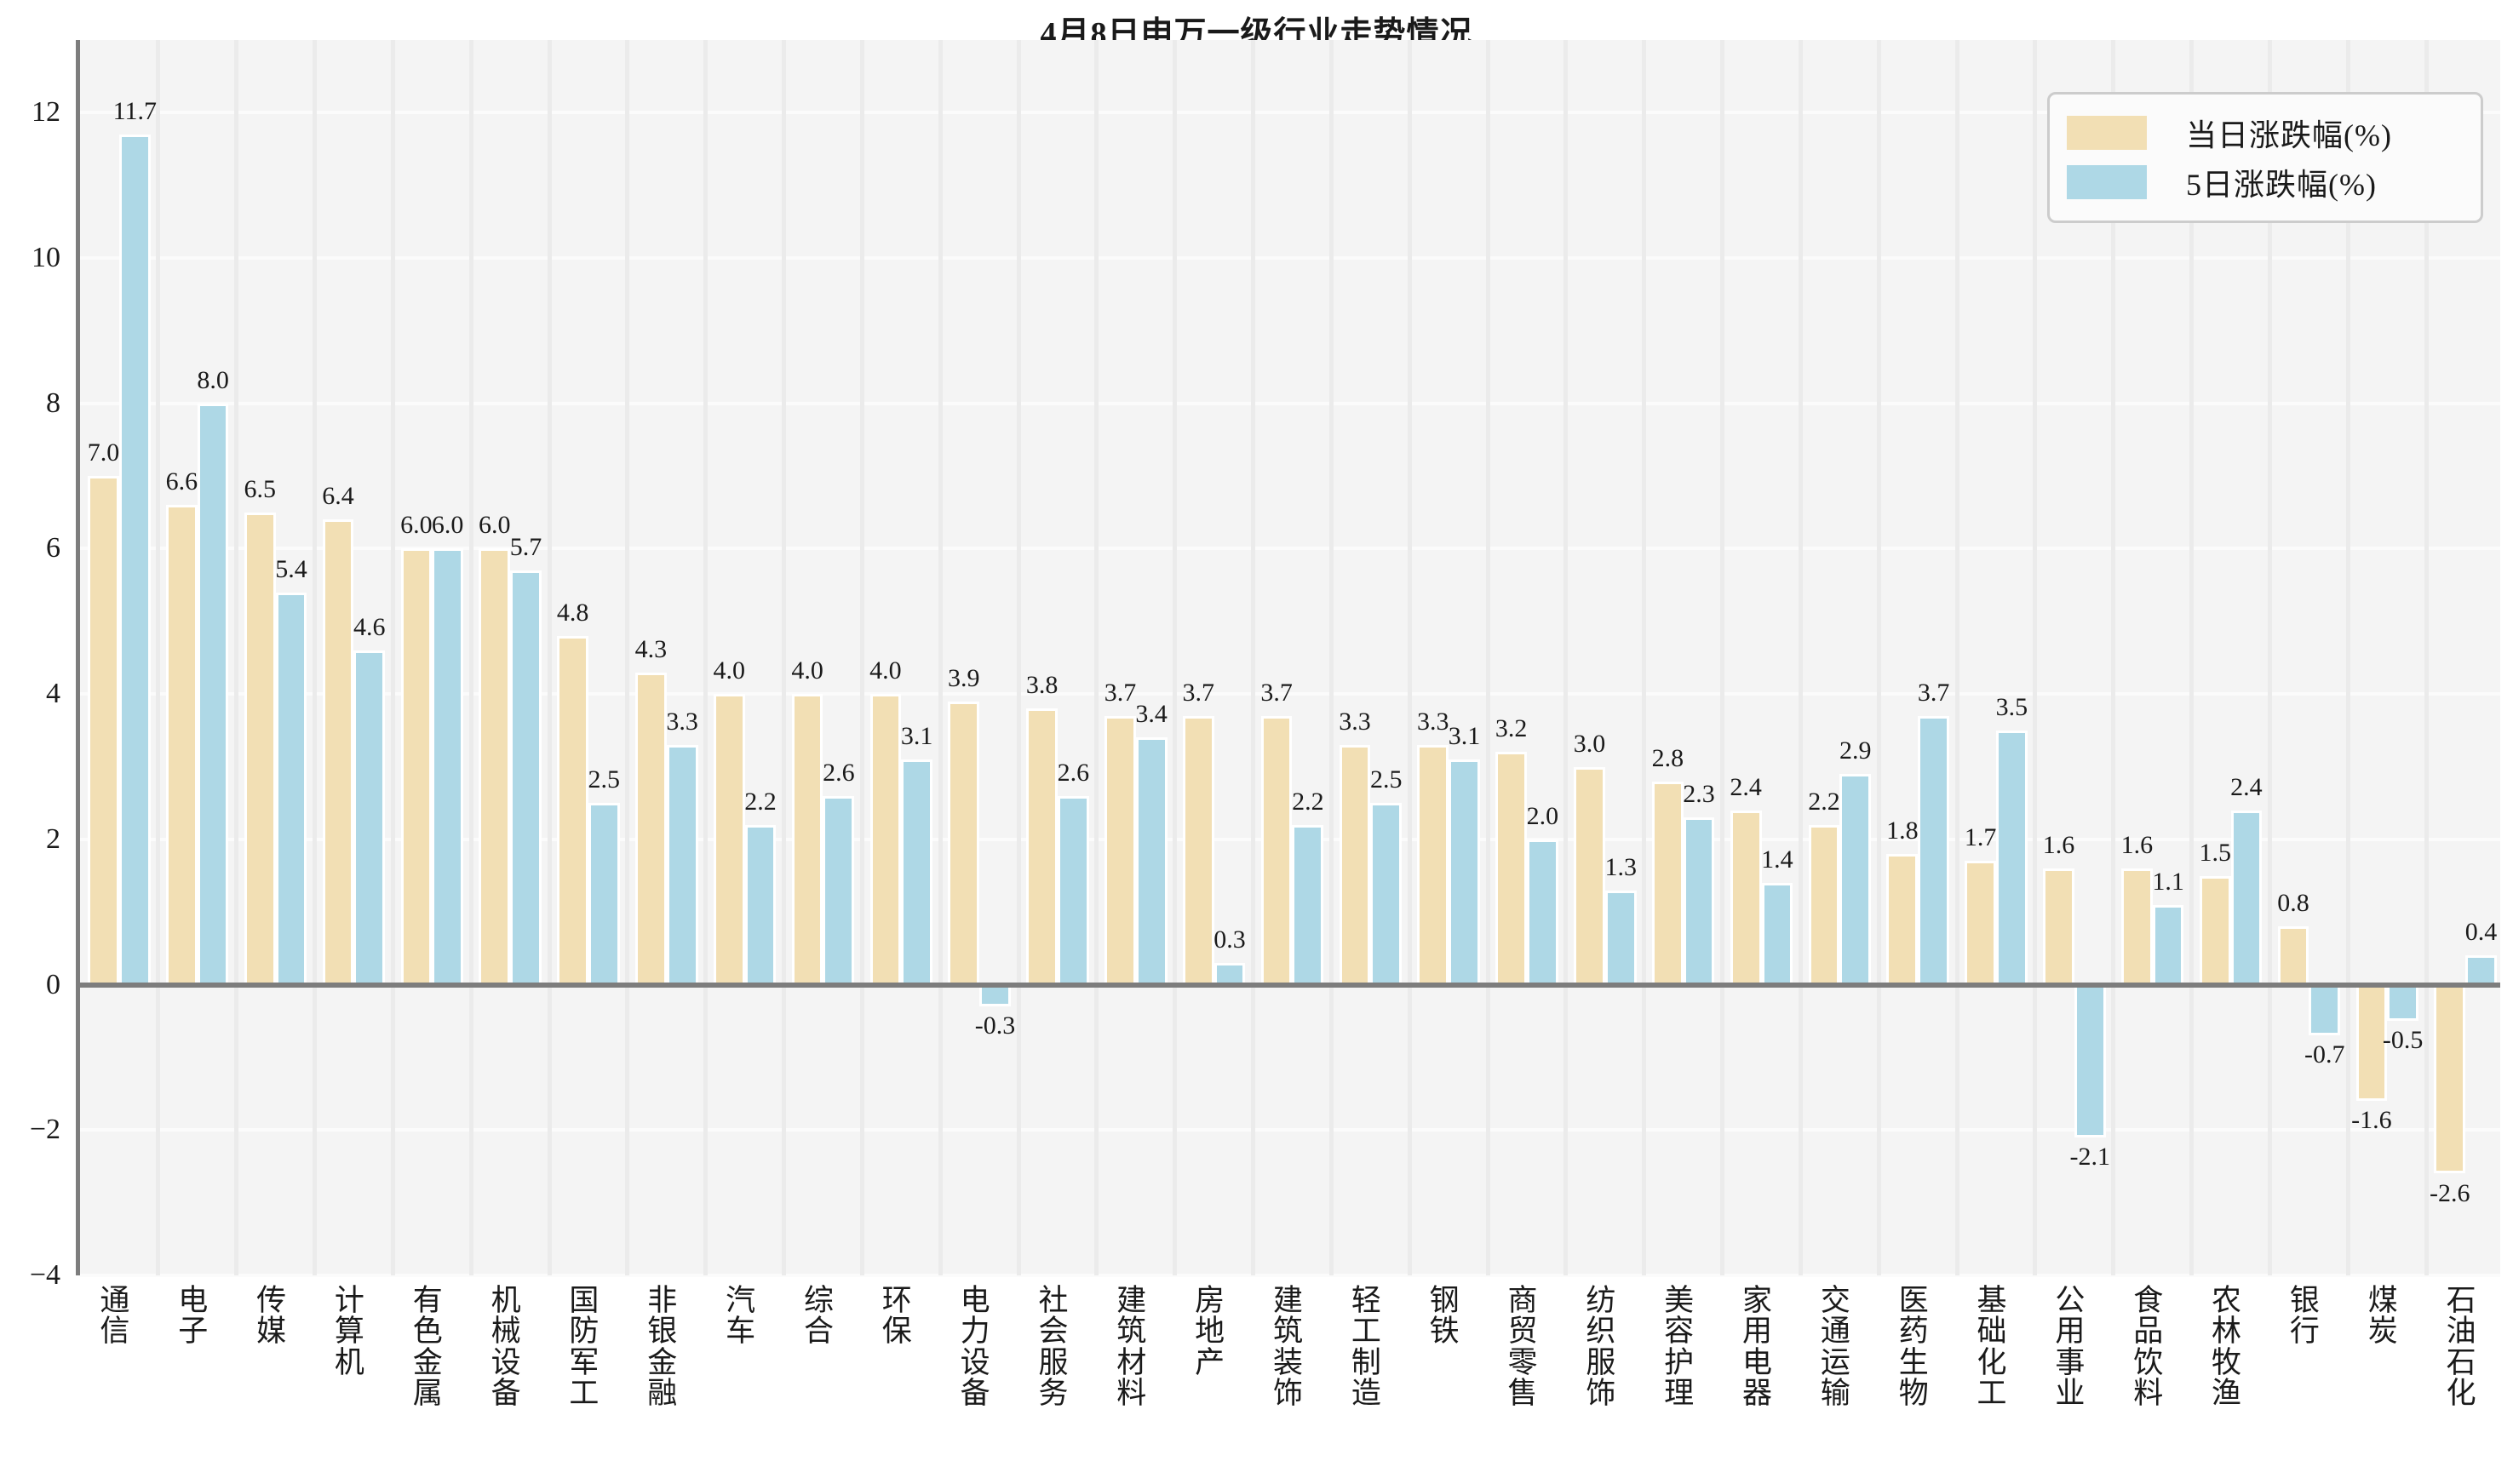 The image size is (2513, 1484). What do you see at coordinates (982, 657) in the screenshot?
I see `bar-group: 3.9 -0.3` at bounding box center [982, 657].